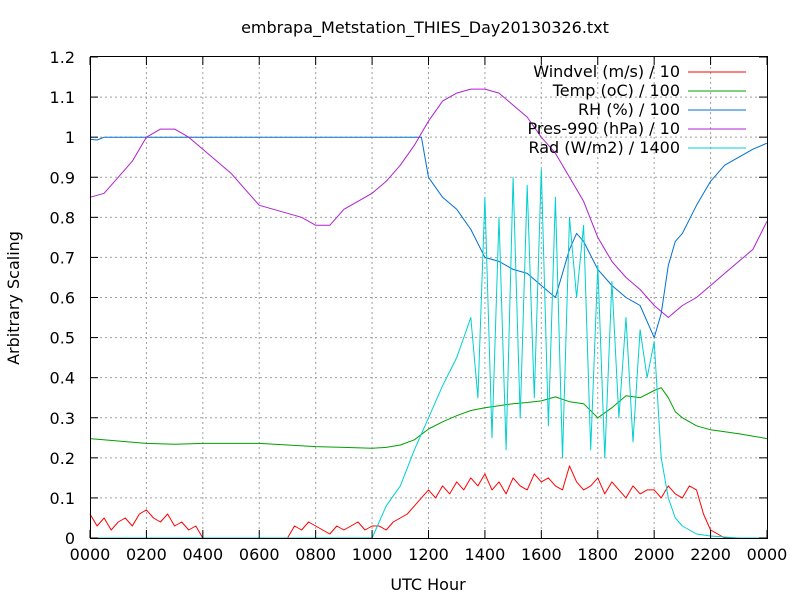 This screenshot has width=800, height=600. Describe the element at coordinates (62, 177) in the screenshot. I see `y-tick-label: 0.9` at that location.